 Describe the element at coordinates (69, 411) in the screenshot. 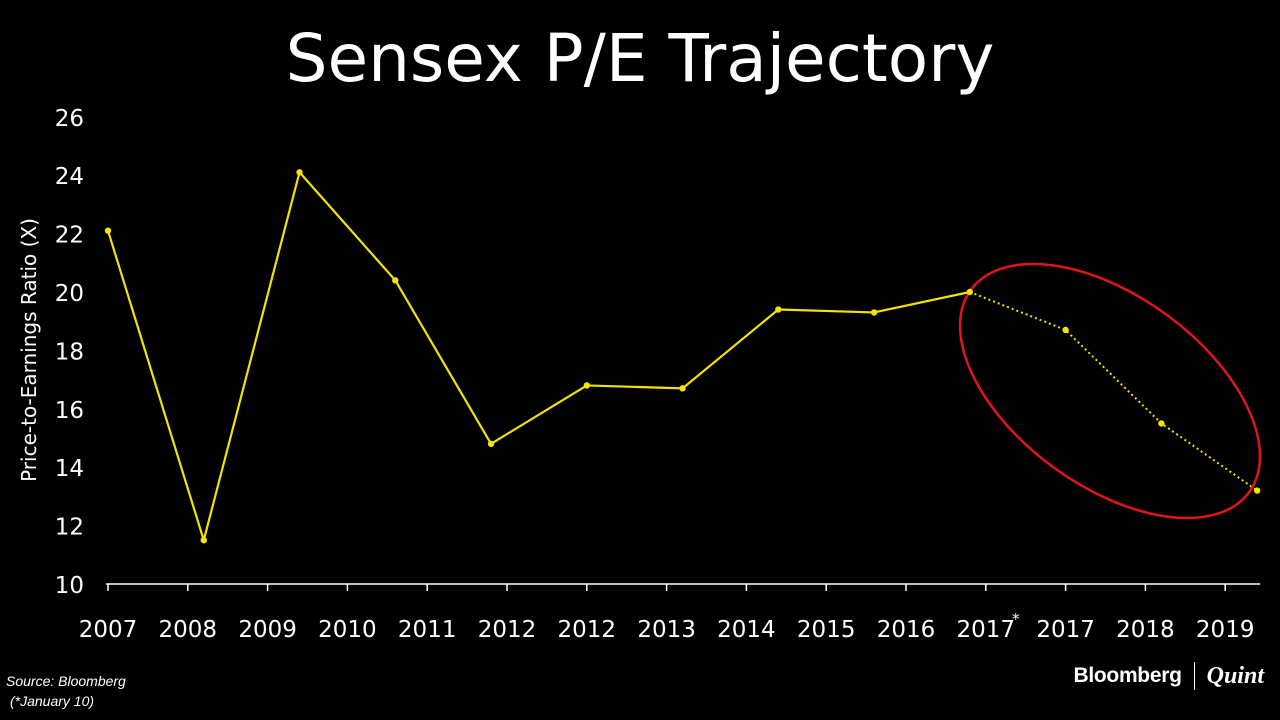

I see `y-tick-label: 16` at that location.